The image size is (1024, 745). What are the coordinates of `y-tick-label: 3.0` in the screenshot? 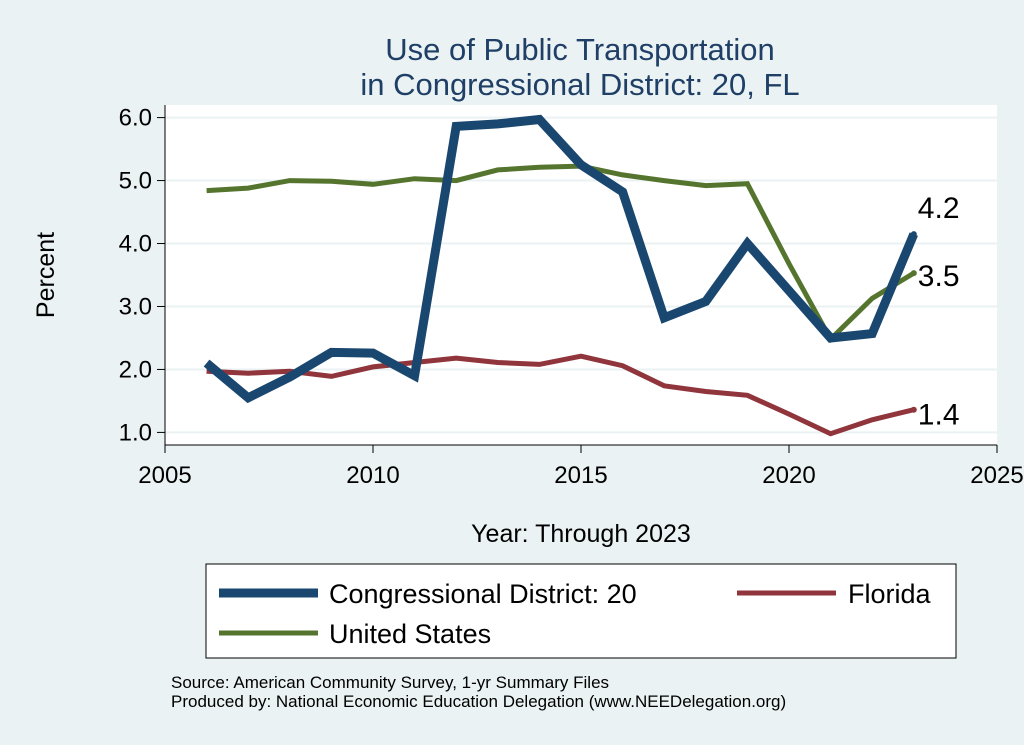 It's located at (135, 306).